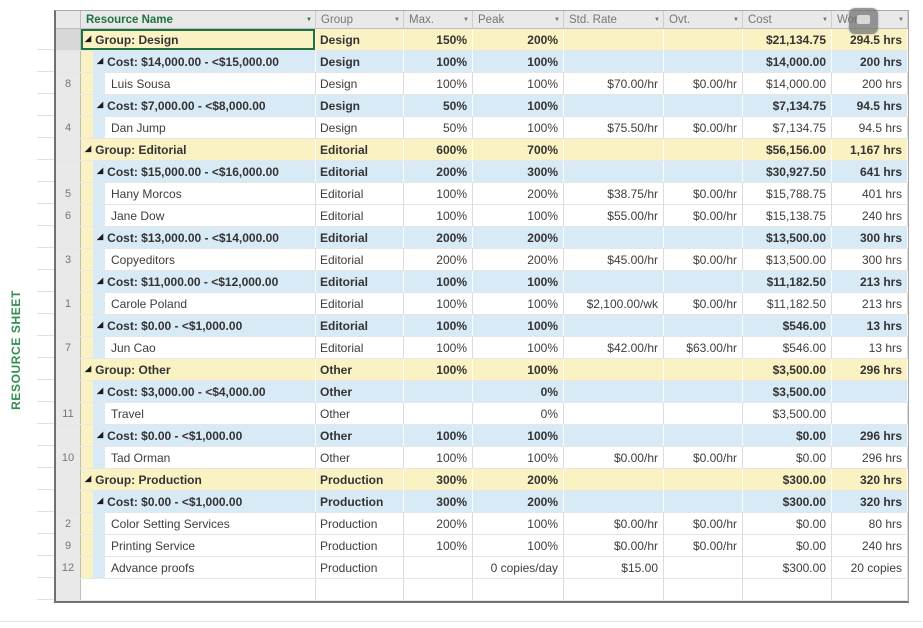 The width and height of the screenshot is (923, 628). What do you see at coordinates (198, 39) in the screenshot?
I see `cell-name: ◢ Group: Design` at bounding box center [198, 39].